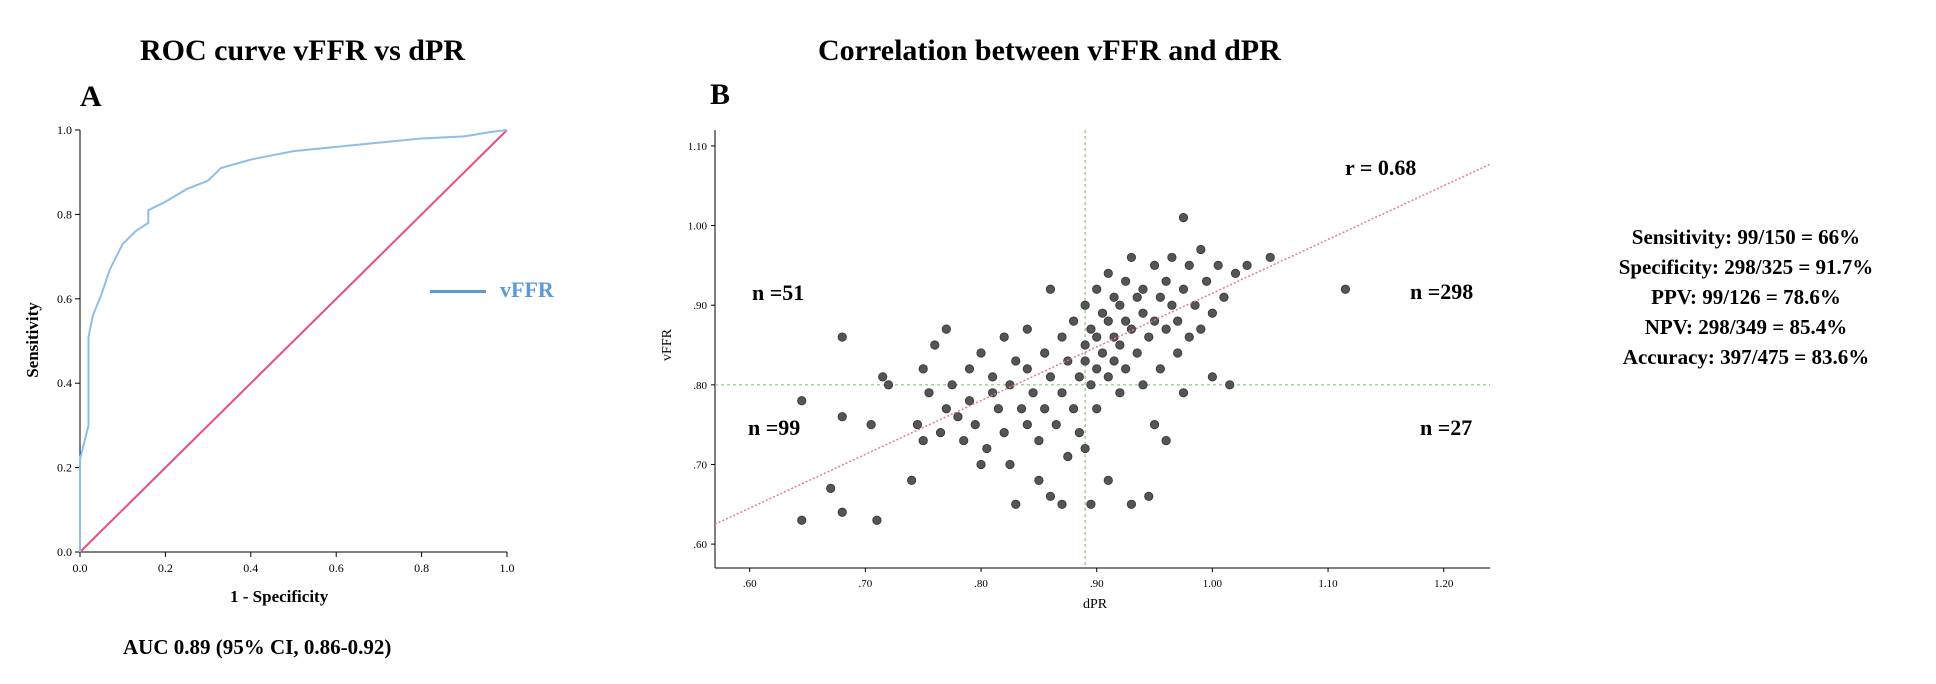  What do you see at coordinates (250, 568) in the screenshot?
I see `roc-x-tick-label: 0.4` at bounding box center [250, 568].